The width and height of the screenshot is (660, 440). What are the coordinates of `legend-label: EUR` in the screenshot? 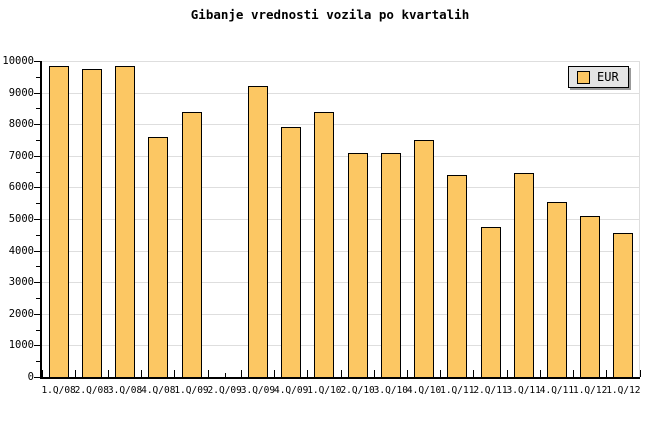 It's located at (608, 77).